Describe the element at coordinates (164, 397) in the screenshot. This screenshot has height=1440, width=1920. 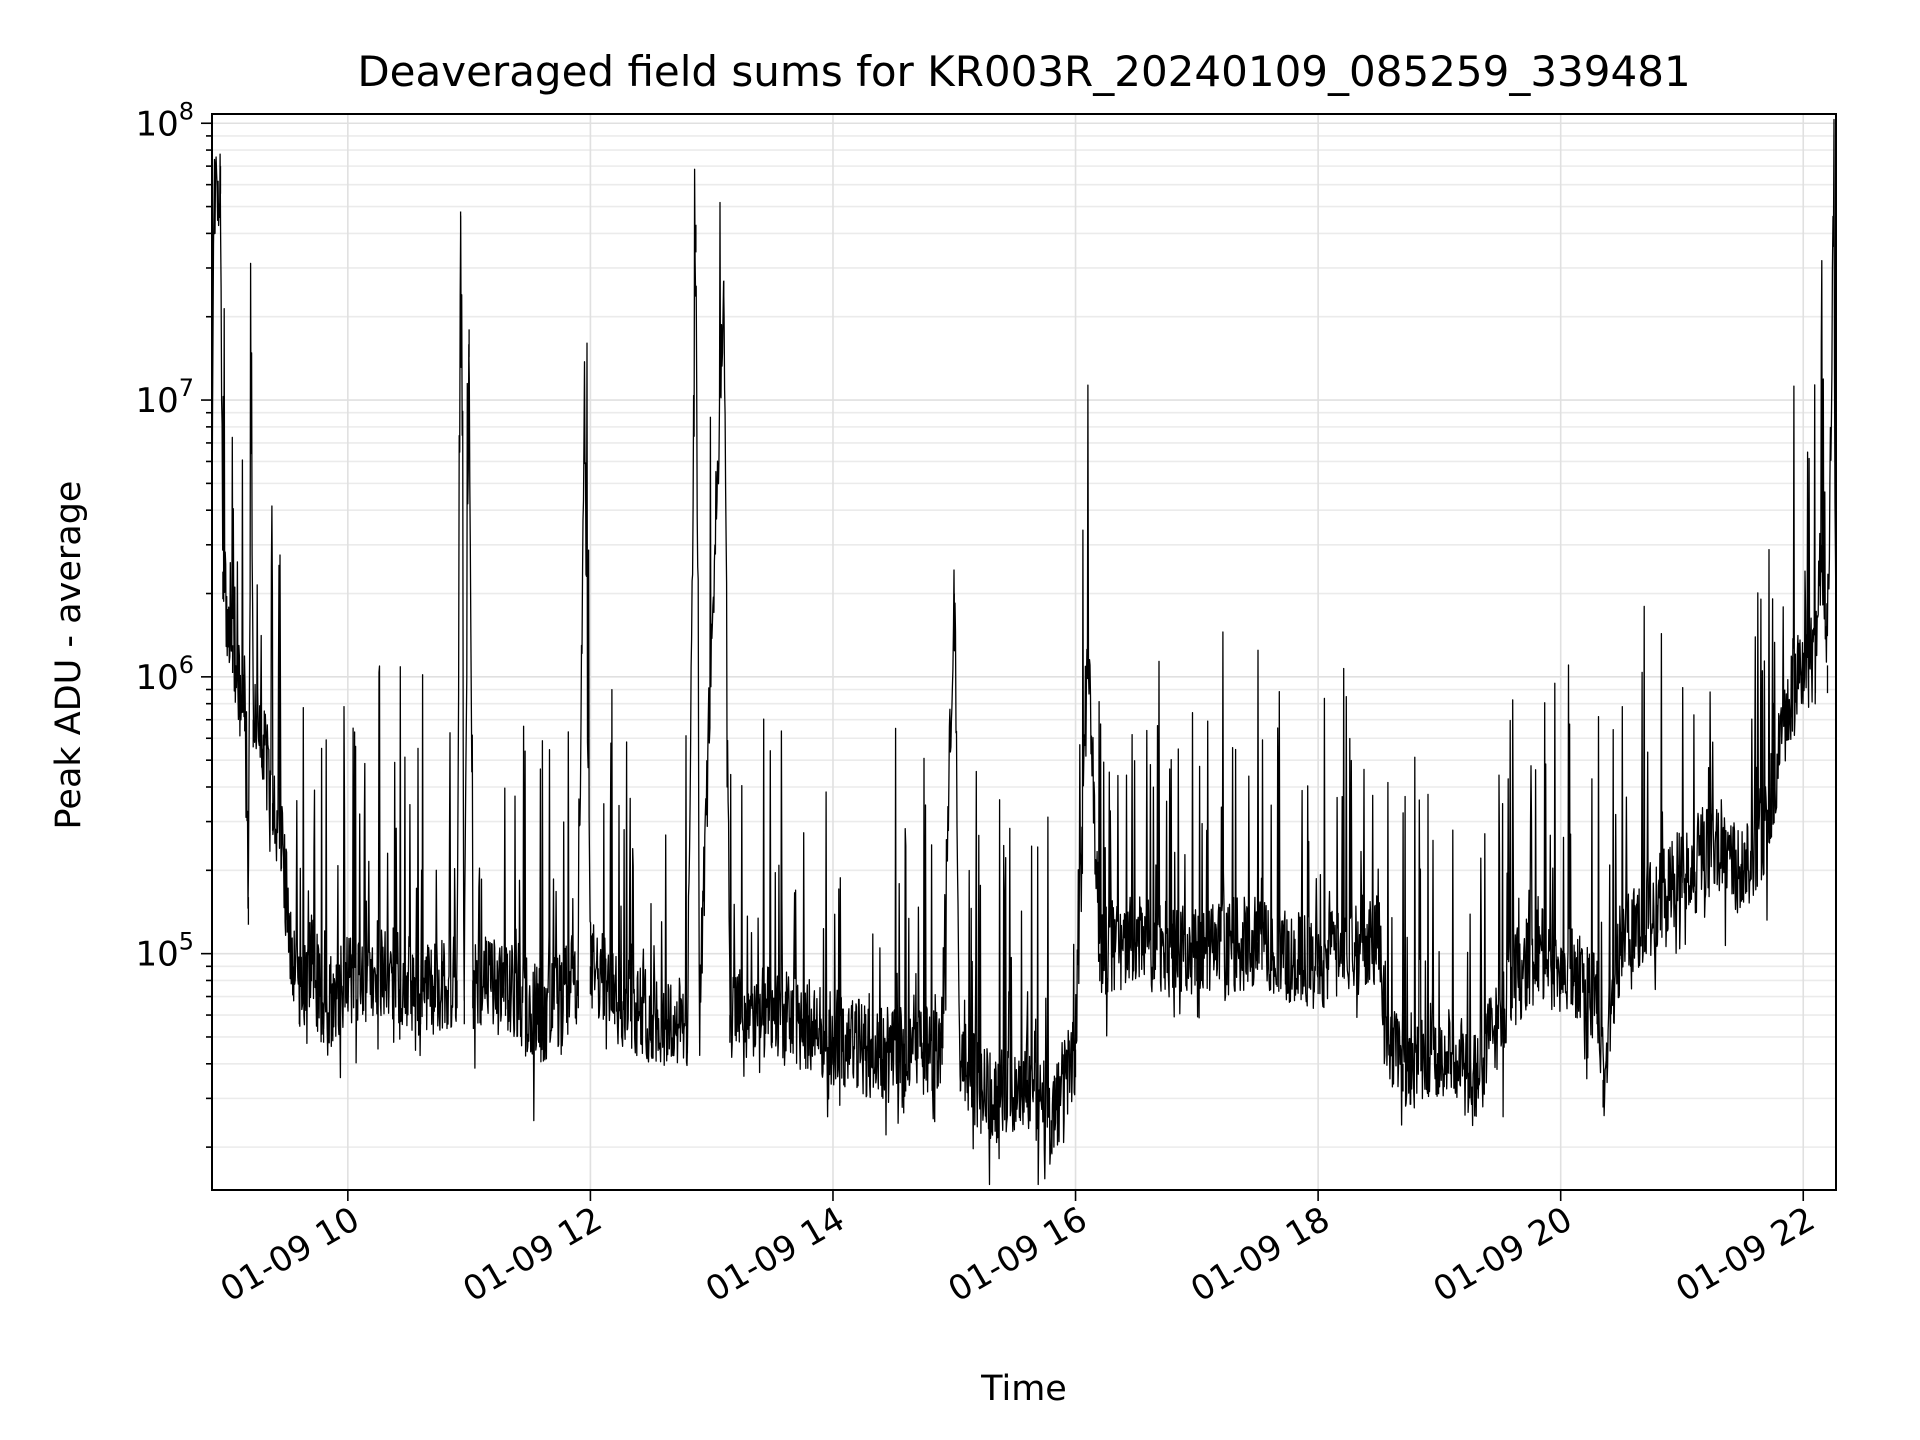
I see `y-tick-label: 10⁷` at that location.